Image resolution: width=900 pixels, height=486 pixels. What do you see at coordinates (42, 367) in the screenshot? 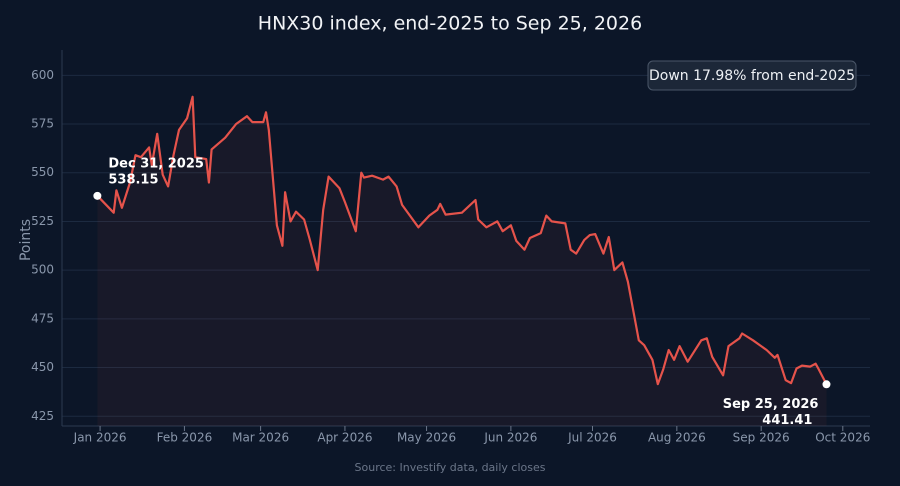
I see `y-tick-label: 450` at bounding box center [42, 367].